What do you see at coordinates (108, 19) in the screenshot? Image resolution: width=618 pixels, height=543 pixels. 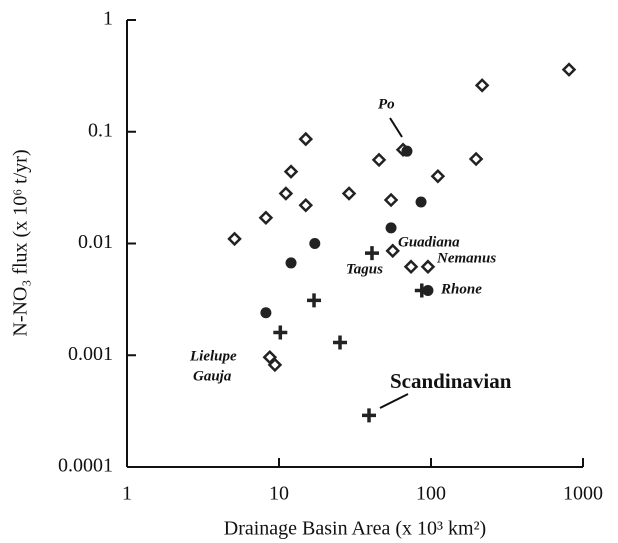 I see `y-tick-label: 1` at bounding box center [108, 19].